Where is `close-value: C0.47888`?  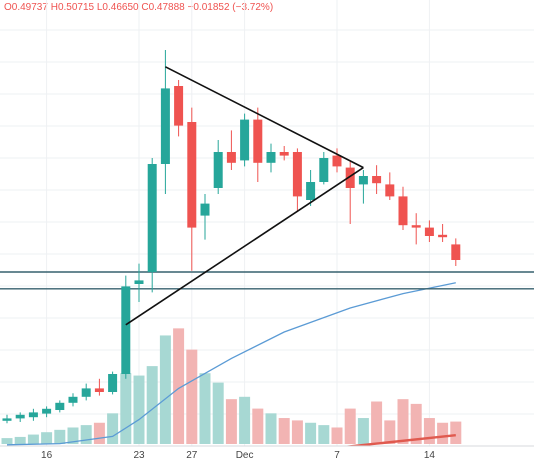 close-value: C0.47888 is located at coordinates (163, 7).